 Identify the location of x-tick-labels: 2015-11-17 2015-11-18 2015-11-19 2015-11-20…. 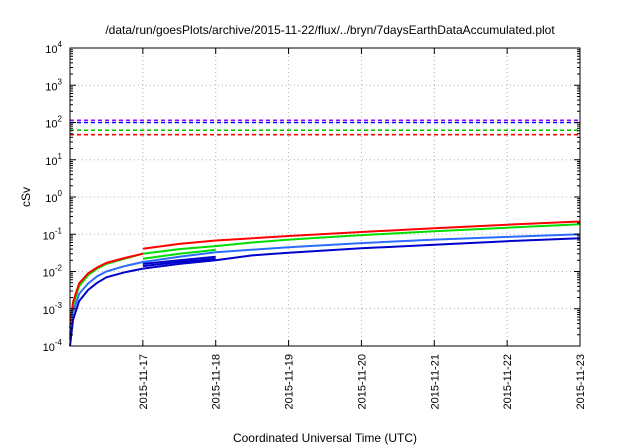
(362, 381).